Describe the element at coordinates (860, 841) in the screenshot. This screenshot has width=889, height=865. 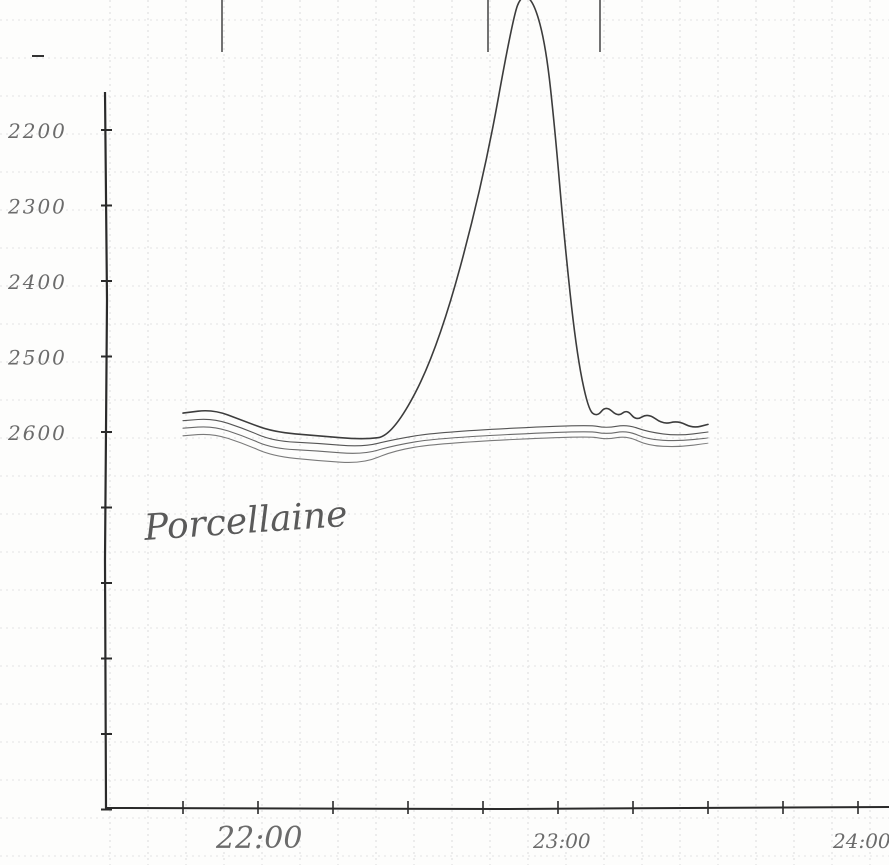
I see `x-tick-label: 24:00` at that location.